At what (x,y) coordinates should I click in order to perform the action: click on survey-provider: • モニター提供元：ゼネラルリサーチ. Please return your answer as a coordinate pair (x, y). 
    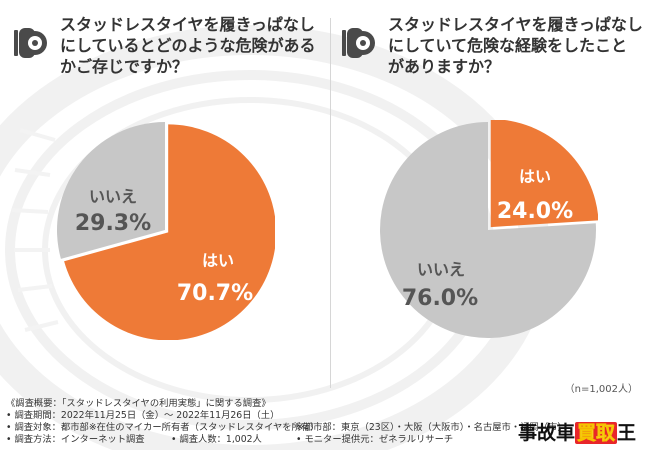
    Looking at the image, I should click on (375, 439).